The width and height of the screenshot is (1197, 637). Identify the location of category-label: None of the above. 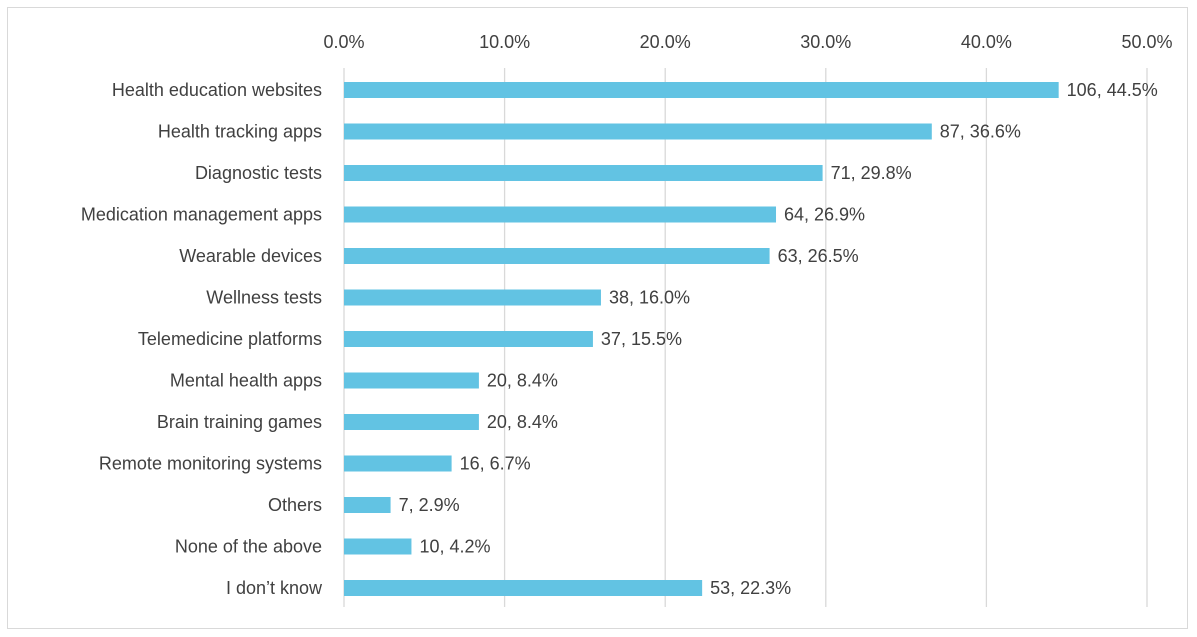
(248, 547).